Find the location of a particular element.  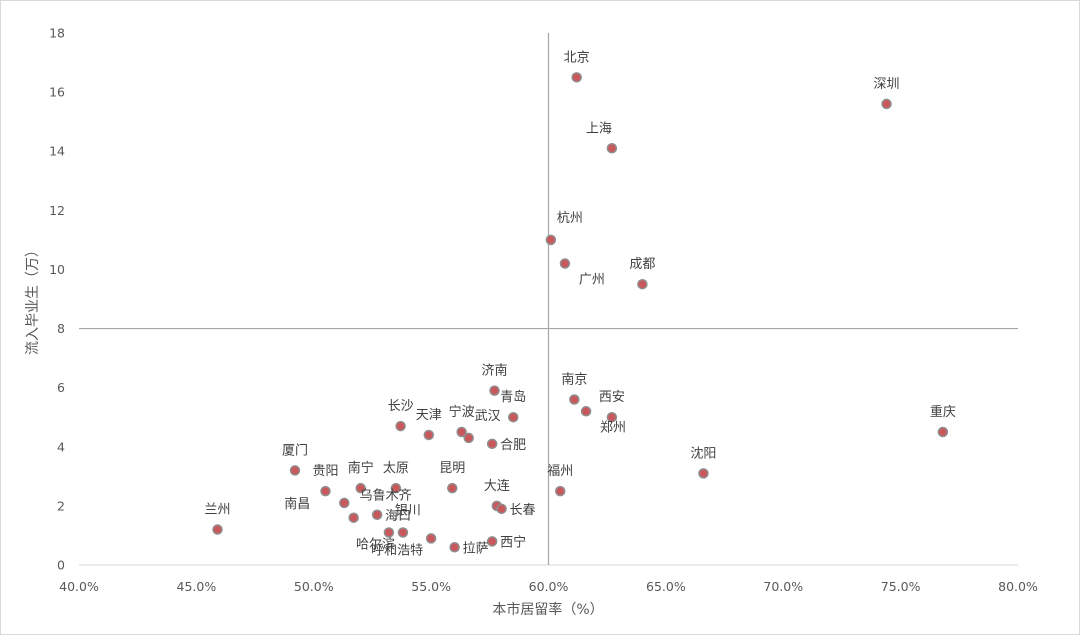

point-label: 南京 is located at coordinates (574, 379).